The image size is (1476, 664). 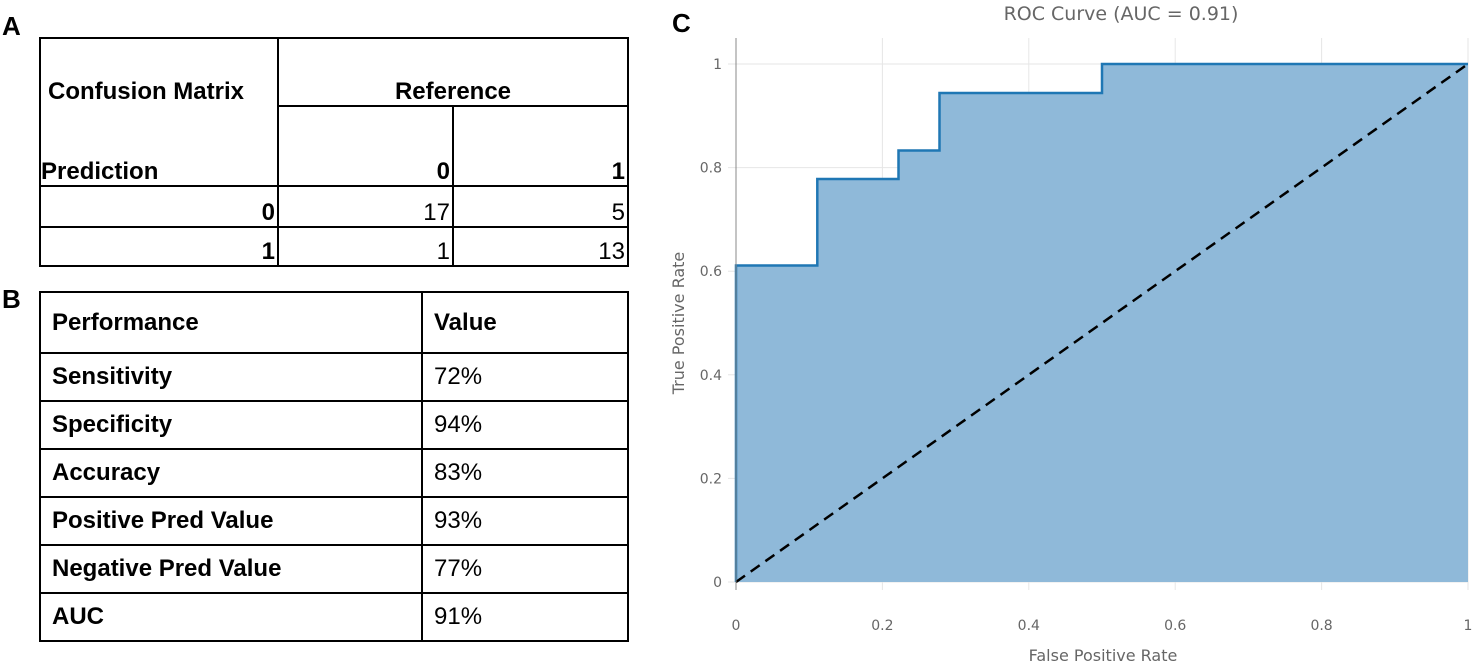 I want to click on cm-cell-0-0: 17, so click(x=436, y=212).